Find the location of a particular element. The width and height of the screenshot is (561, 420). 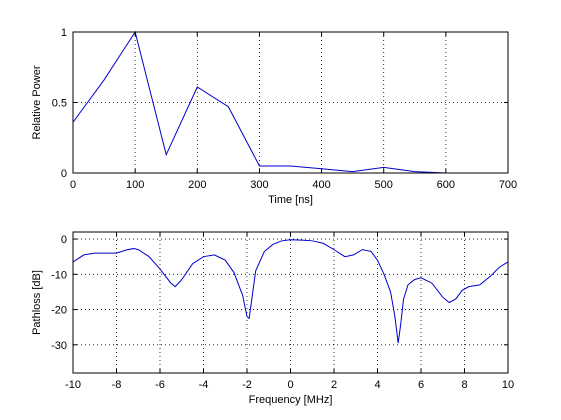

x-tick-label: 400 is located at coordinates (321, 185).